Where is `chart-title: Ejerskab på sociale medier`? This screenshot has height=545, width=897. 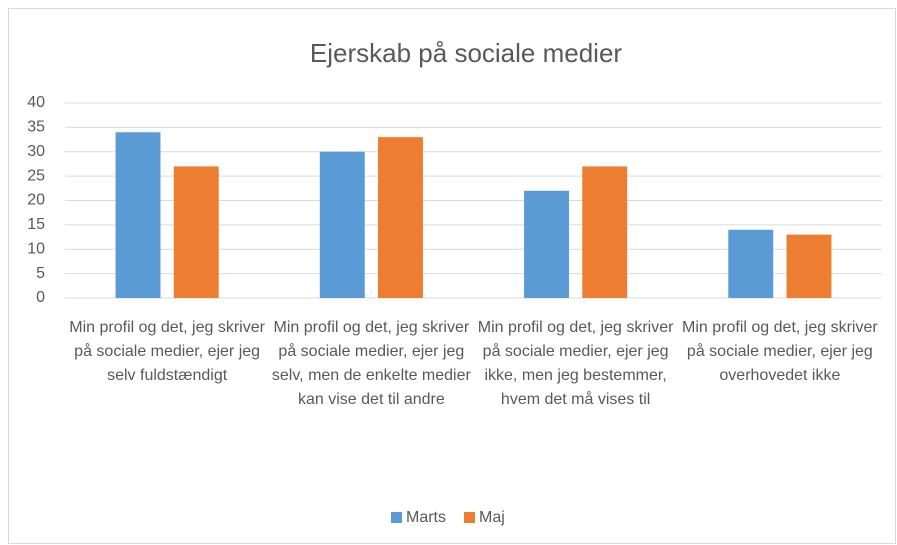 chart-title: Ejerskab på sociale medier is located at coordinates (466, 53).